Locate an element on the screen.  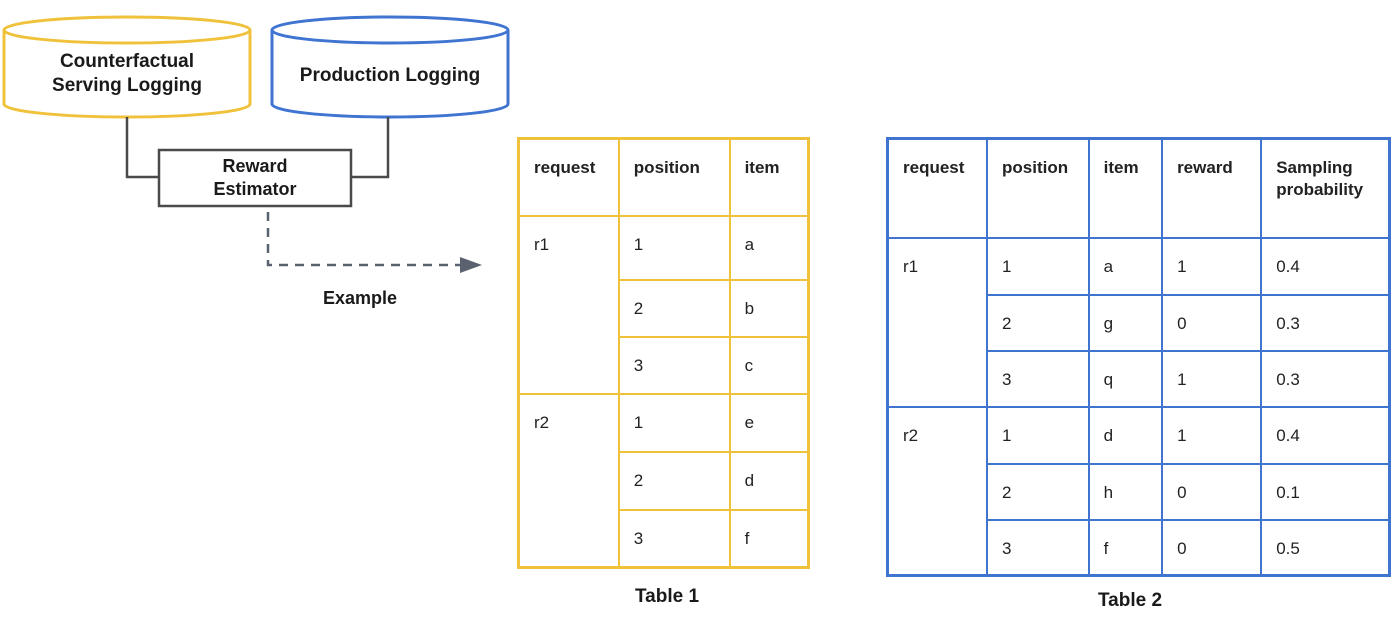
connector-production is located at coordinates (370, 148).